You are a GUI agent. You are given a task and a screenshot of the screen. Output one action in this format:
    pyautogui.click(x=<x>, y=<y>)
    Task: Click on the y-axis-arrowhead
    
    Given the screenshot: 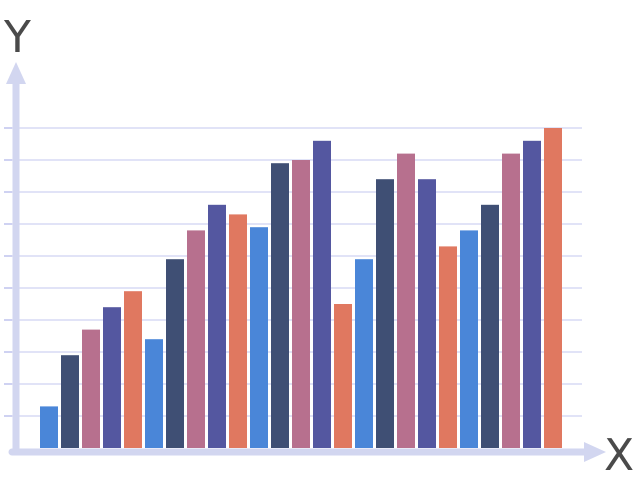 What is the action you would take?
    pyautogui.click(x=16, y=73)
    